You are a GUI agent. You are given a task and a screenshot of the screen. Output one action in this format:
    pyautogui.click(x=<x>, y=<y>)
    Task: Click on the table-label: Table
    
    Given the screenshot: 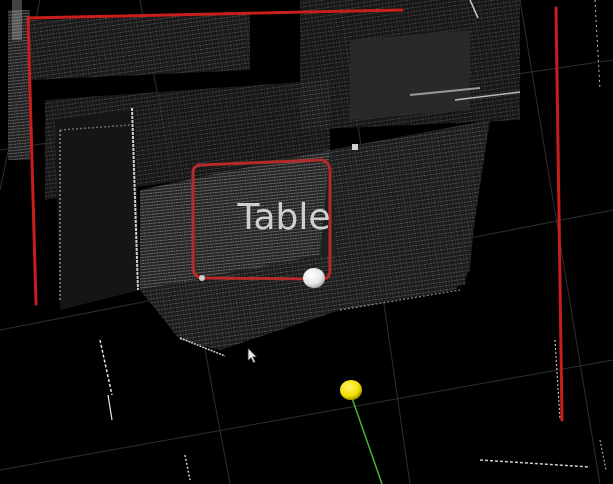 What is the action you would take?
    pyautogui.click(x=283, y=217)
    